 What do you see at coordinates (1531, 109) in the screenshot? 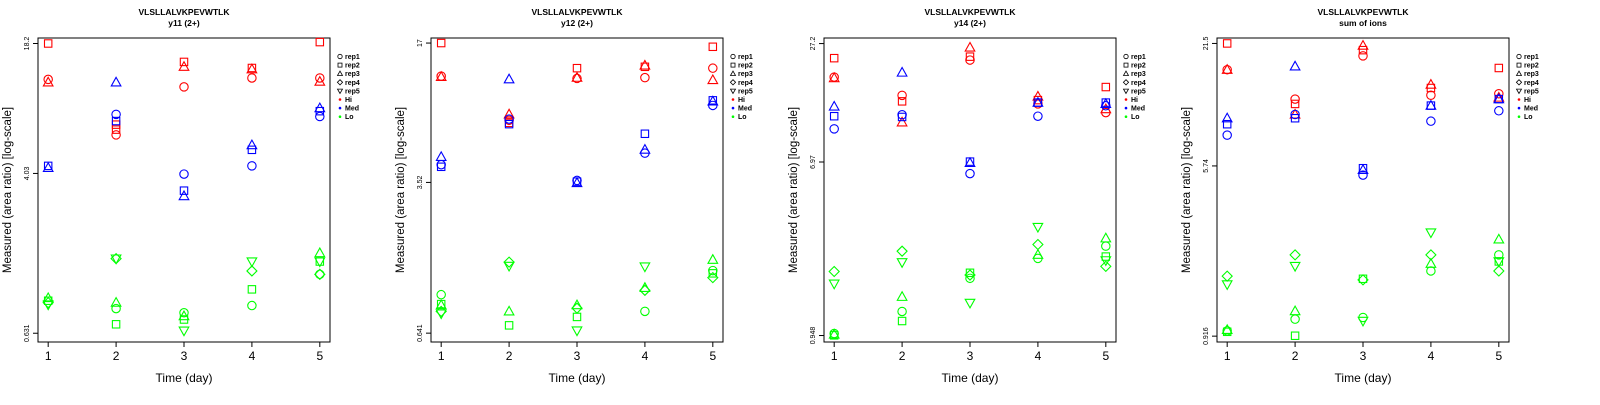
I see `legend-label-med: Med` at bounding box center [1531, 109].